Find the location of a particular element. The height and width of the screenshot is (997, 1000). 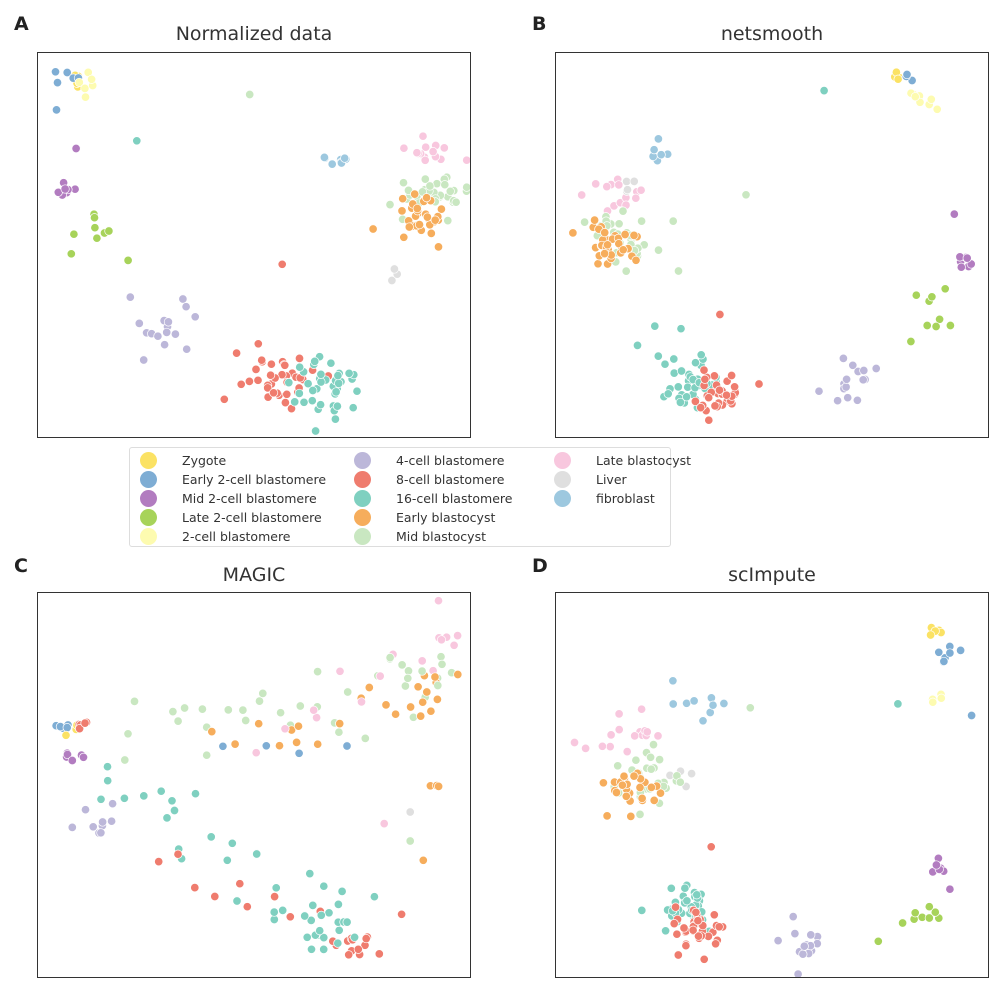

legend-label: Late blastocyst is located at coordinates (644, 460).